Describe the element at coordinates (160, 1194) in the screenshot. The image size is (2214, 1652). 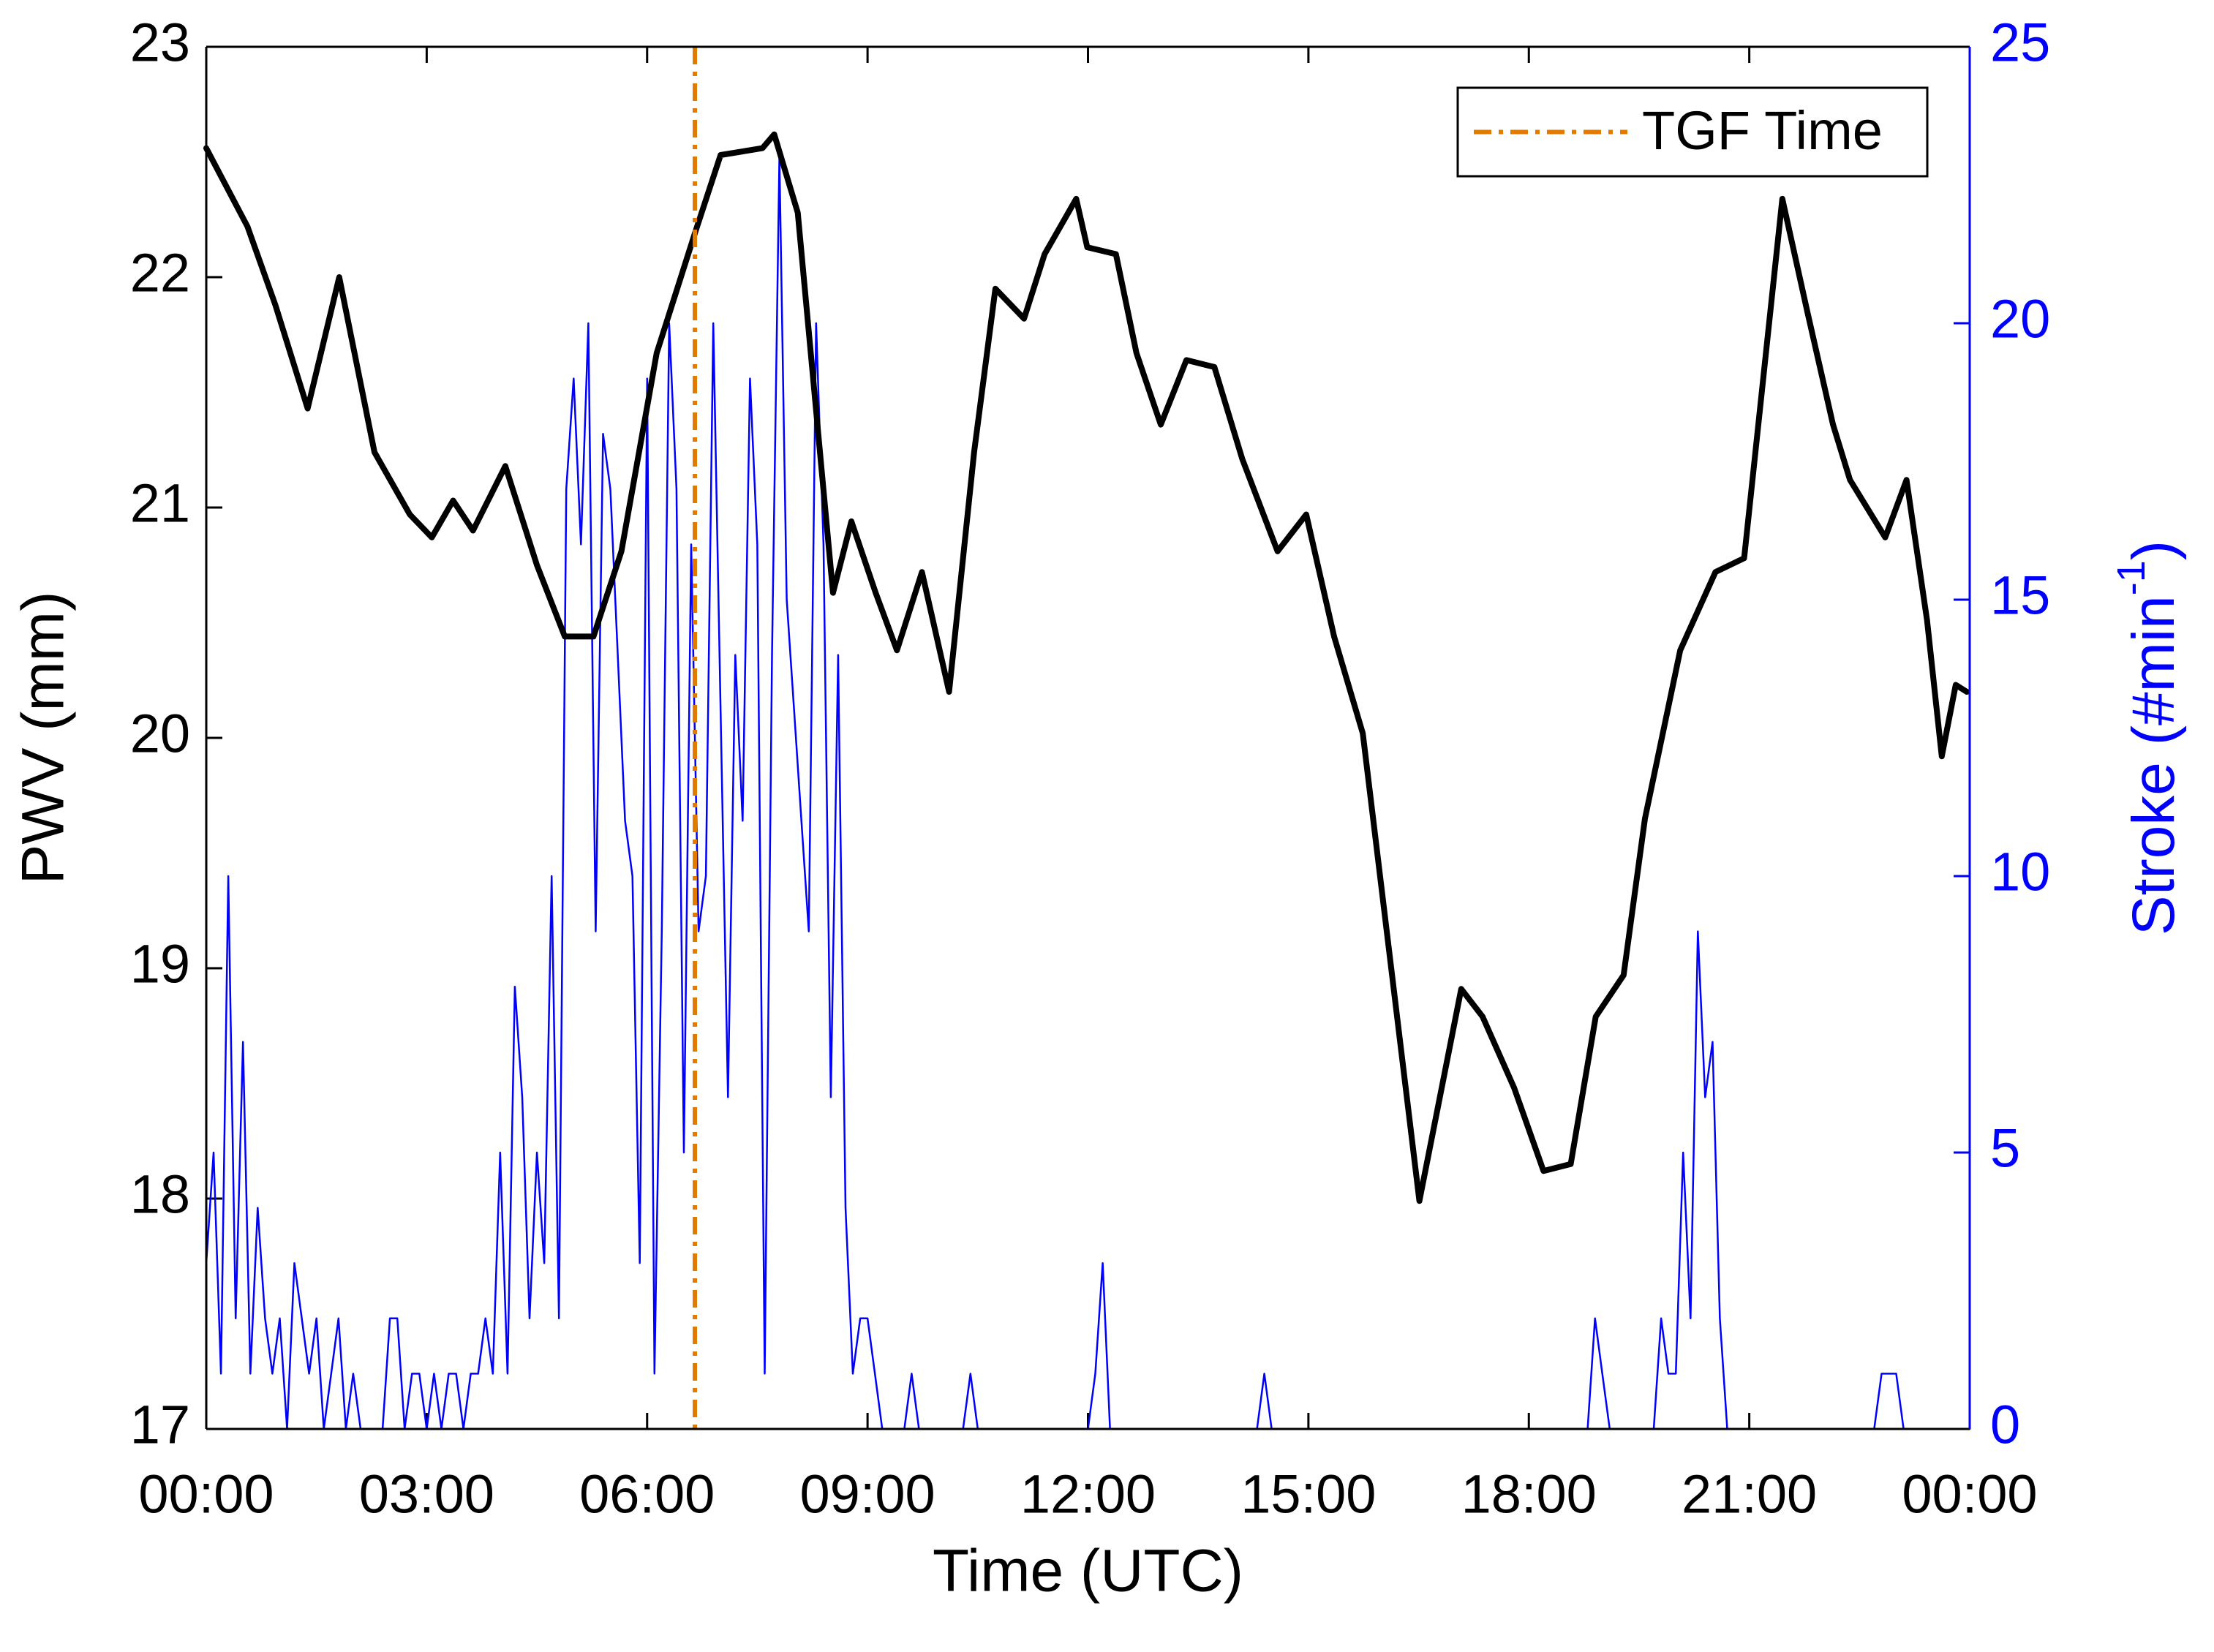
I see `y-tick-label: 18` at that location.